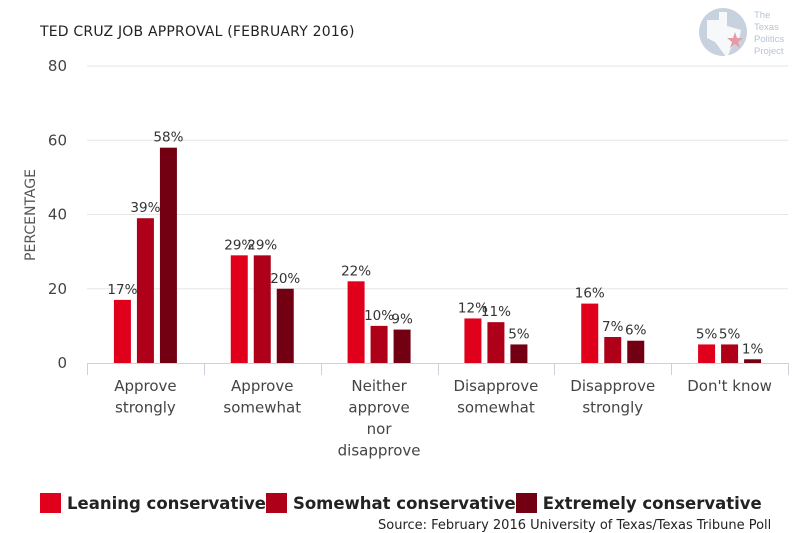 This screenshot has width=800, height=533. I want to click on x-category-label: Don't know, so click(729, 386).